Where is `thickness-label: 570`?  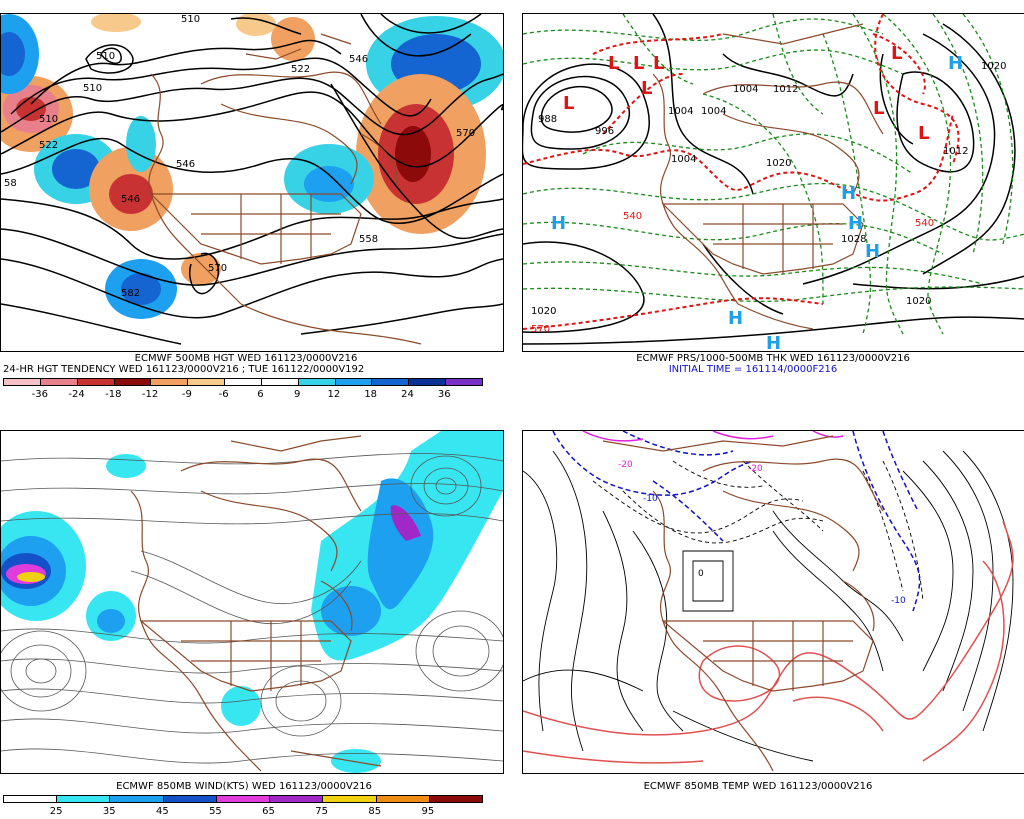 thickness-label: 570 is located at coordinates (540, 329).